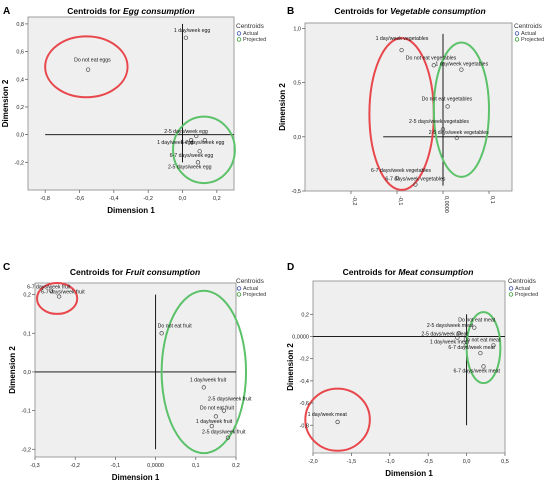 Image resolution: width=550 pixels, height=499 pixels. Describe the element at coordinates (505, 462) in the screenshot. I see `x-tick-label: 0,5` at that location.